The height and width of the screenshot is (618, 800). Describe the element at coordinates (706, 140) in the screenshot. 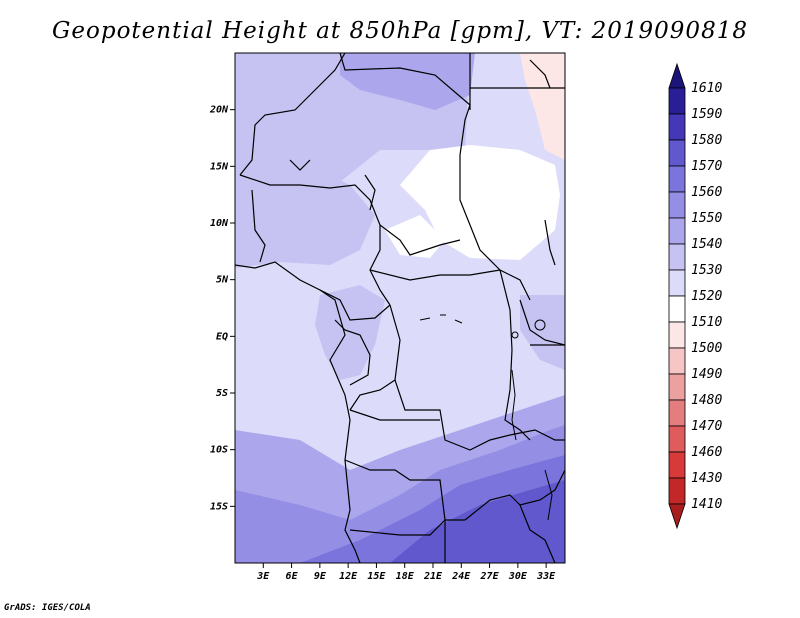

I see `colorbar-label: 1580` at that location.